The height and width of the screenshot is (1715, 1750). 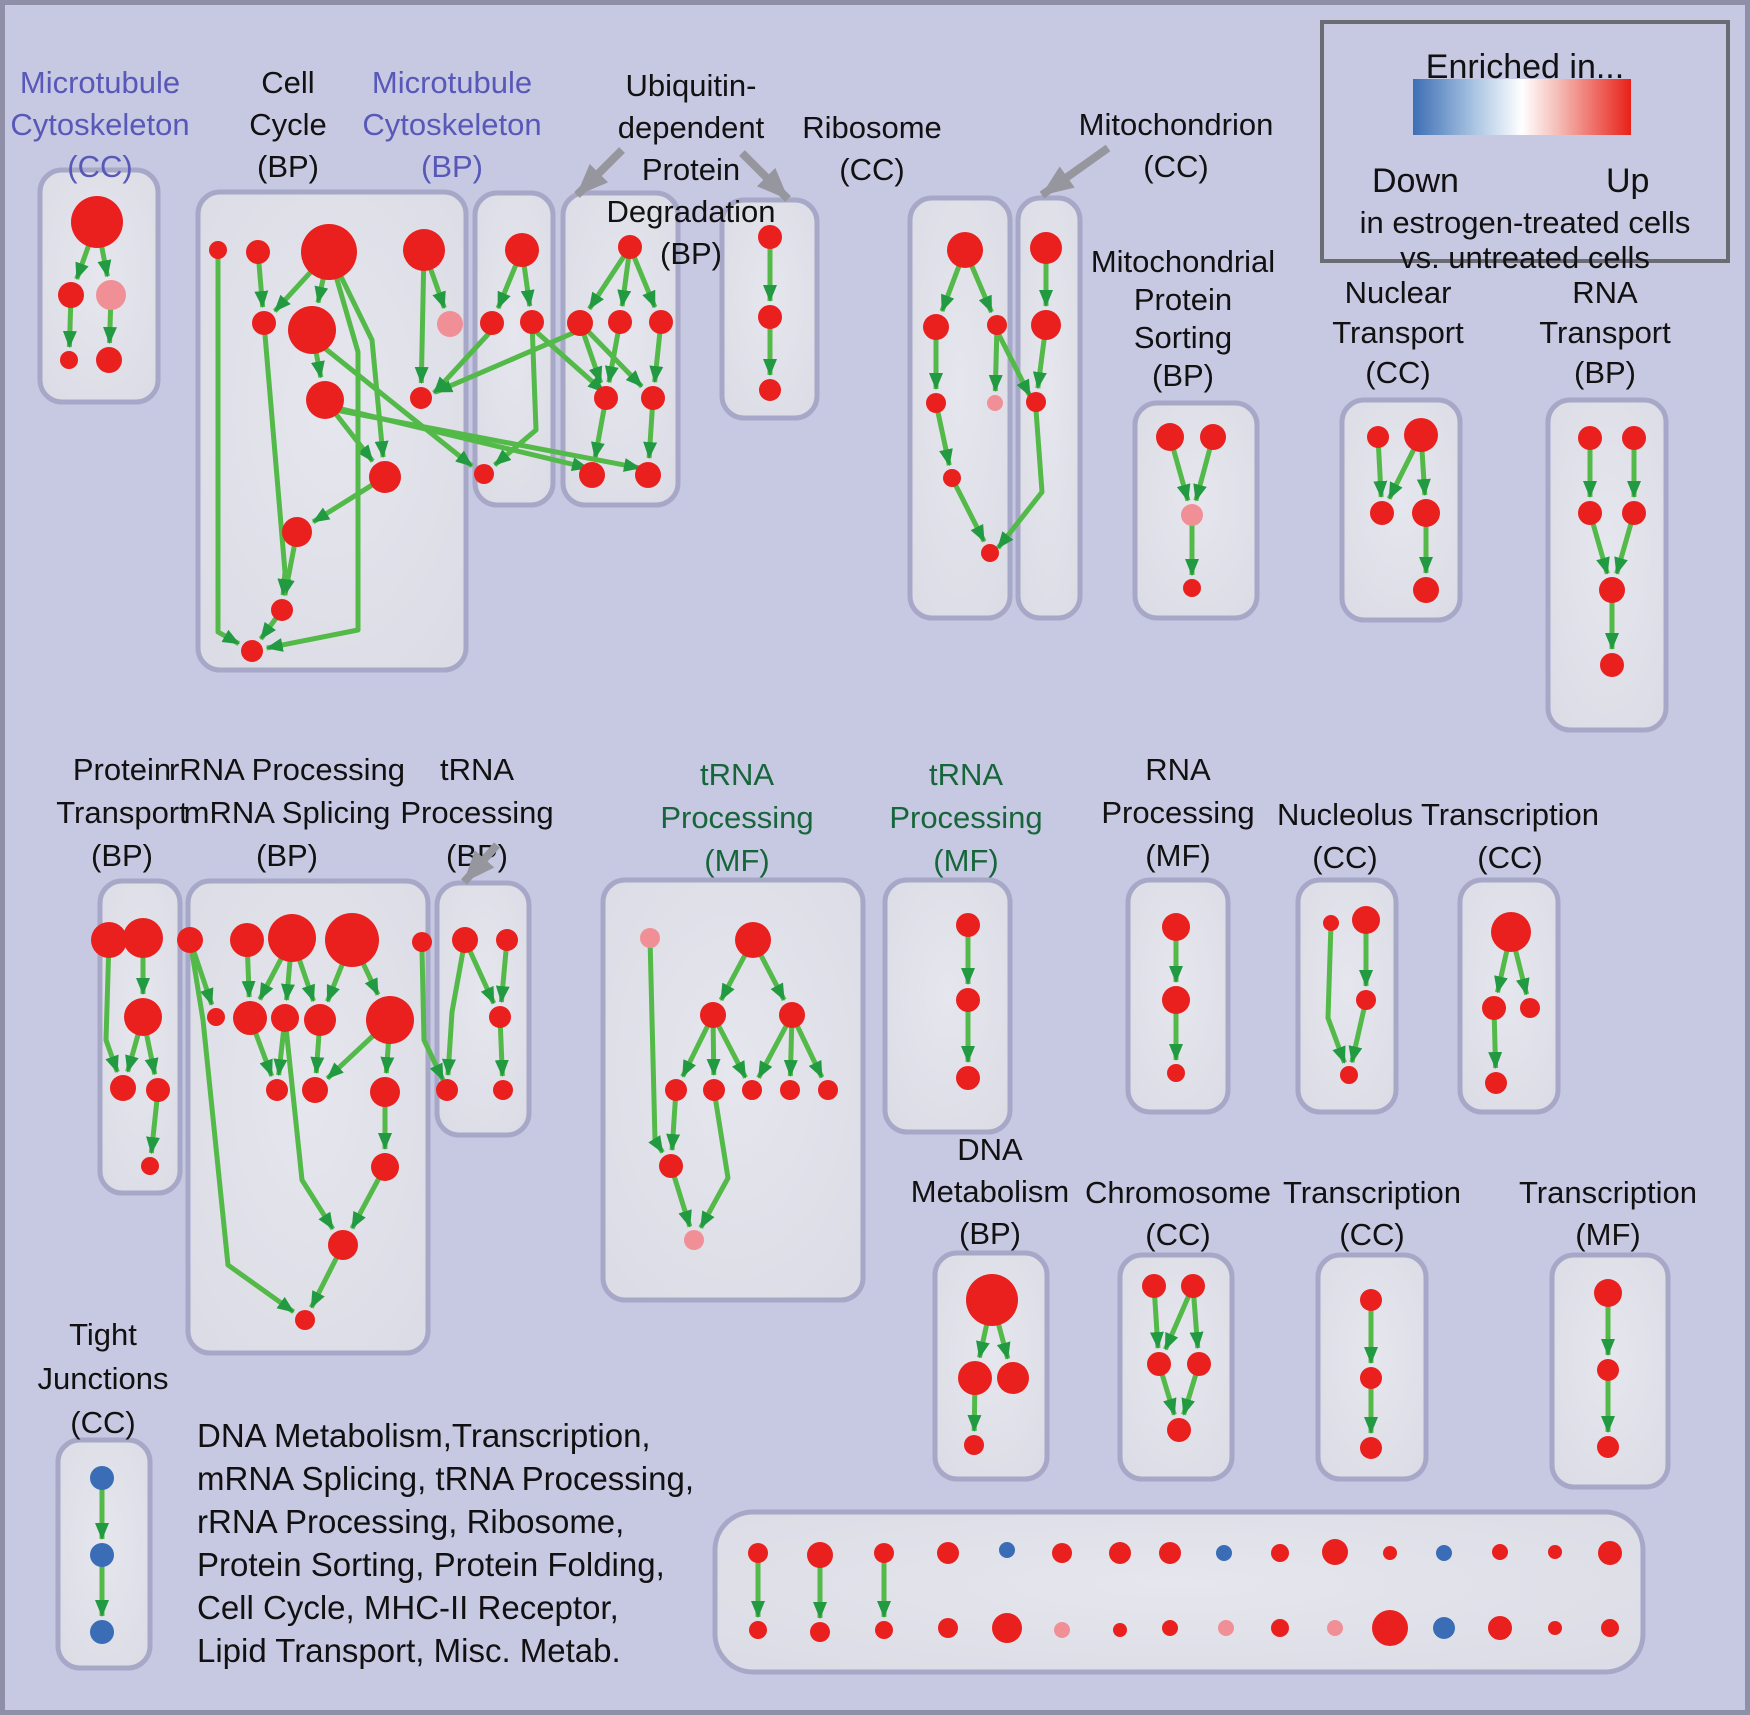 I want to click on cluster-label-mitochondrion-cc: Mitochondrion (CC), so click(x=1176, y=145).